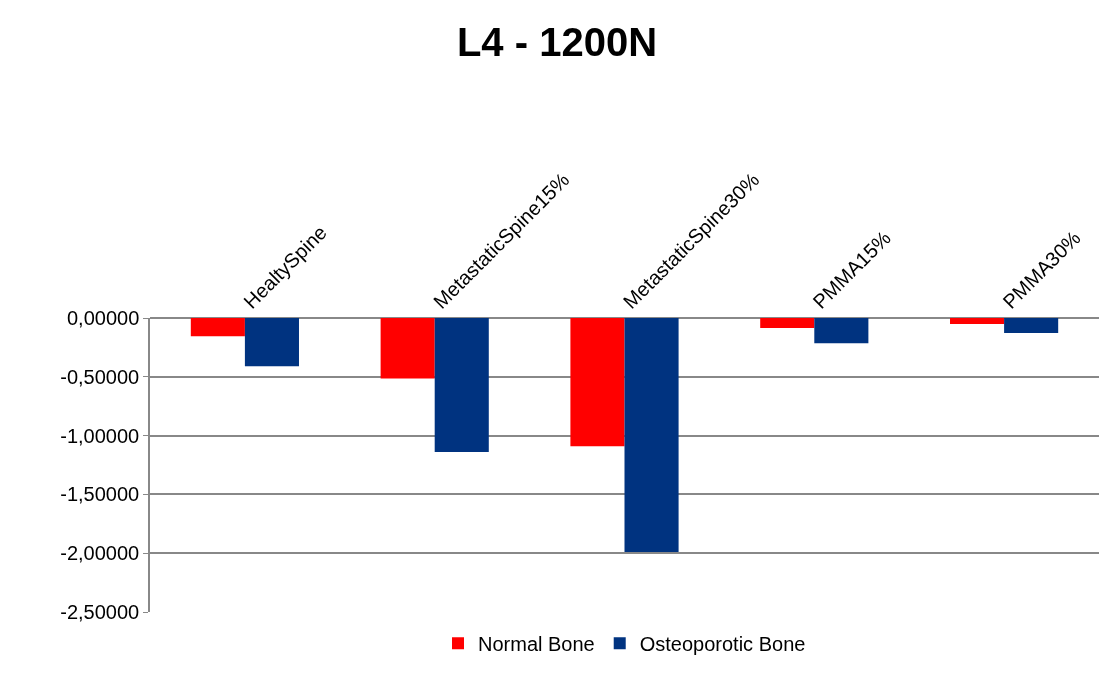  Describe the element at coordinates (100, 494) in the screenshot. I see `y-tick-label: -1,50000` at that location.